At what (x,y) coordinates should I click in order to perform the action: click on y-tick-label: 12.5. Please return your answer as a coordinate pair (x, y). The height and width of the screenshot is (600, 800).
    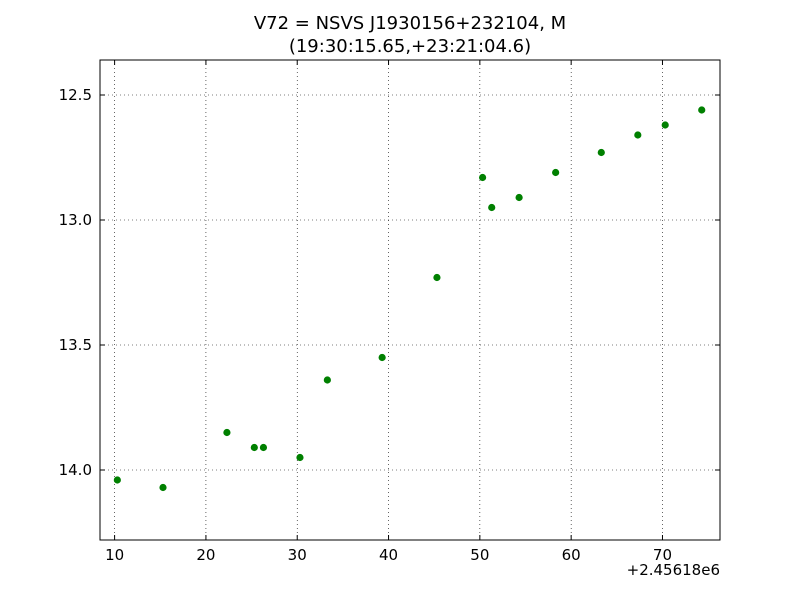
    Looking at the image, I should click on (75, 95).